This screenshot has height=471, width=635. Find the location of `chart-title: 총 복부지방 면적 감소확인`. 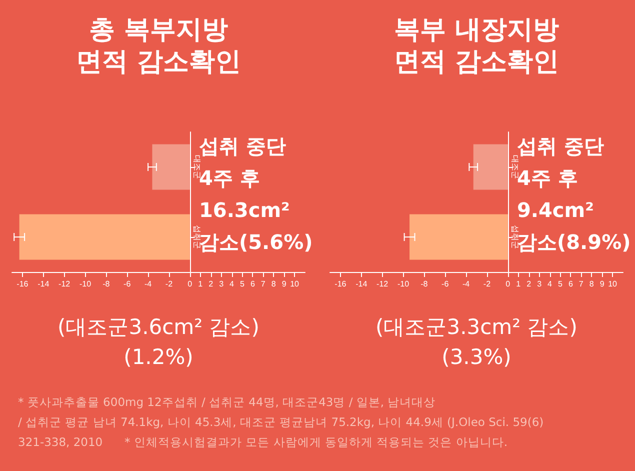

chart-title: 총 복부지방 면적 감소확인 is located at coordinates (158, 46).